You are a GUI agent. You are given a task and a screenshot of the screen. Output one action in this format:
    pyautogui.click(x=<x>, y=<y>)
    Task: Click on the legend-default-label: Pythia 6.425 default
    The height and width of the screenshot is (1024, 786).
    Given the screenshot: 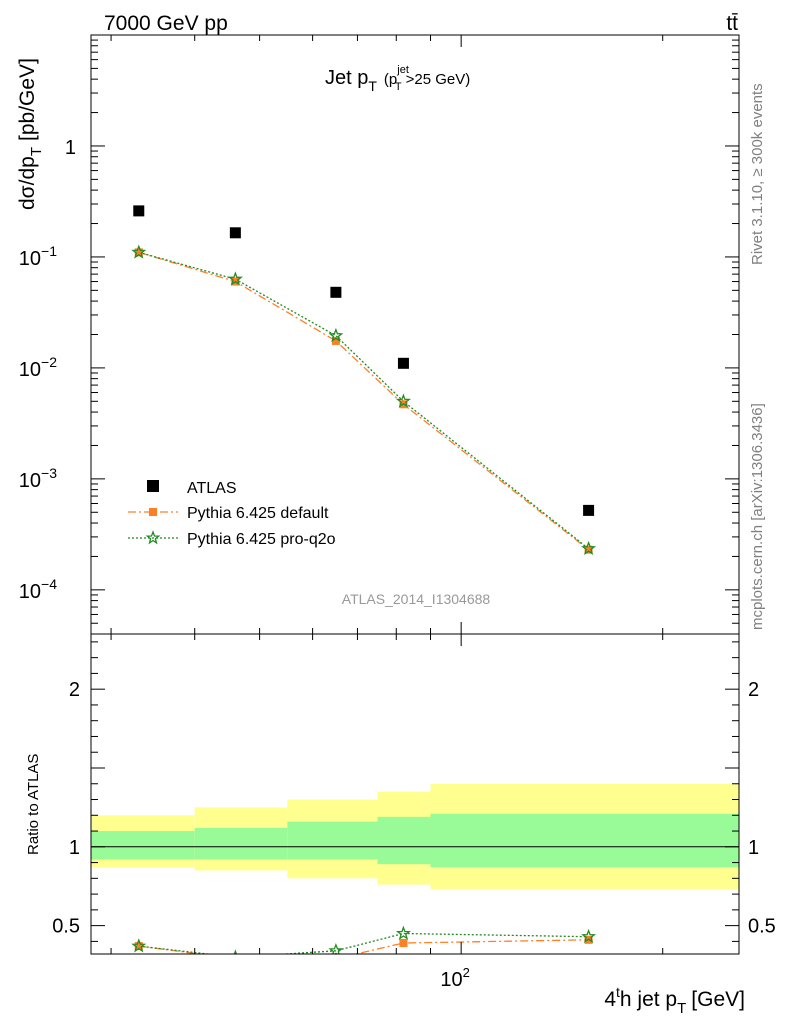 What is the action you would take?
    pyautogui.click(x=258, y=513)
    